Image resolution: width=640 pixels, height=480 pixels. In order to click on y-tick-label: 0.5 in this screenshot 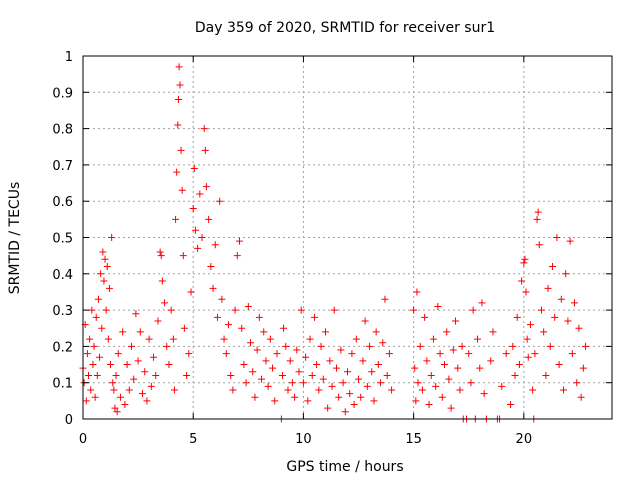, I will do `click(62, 239)`.